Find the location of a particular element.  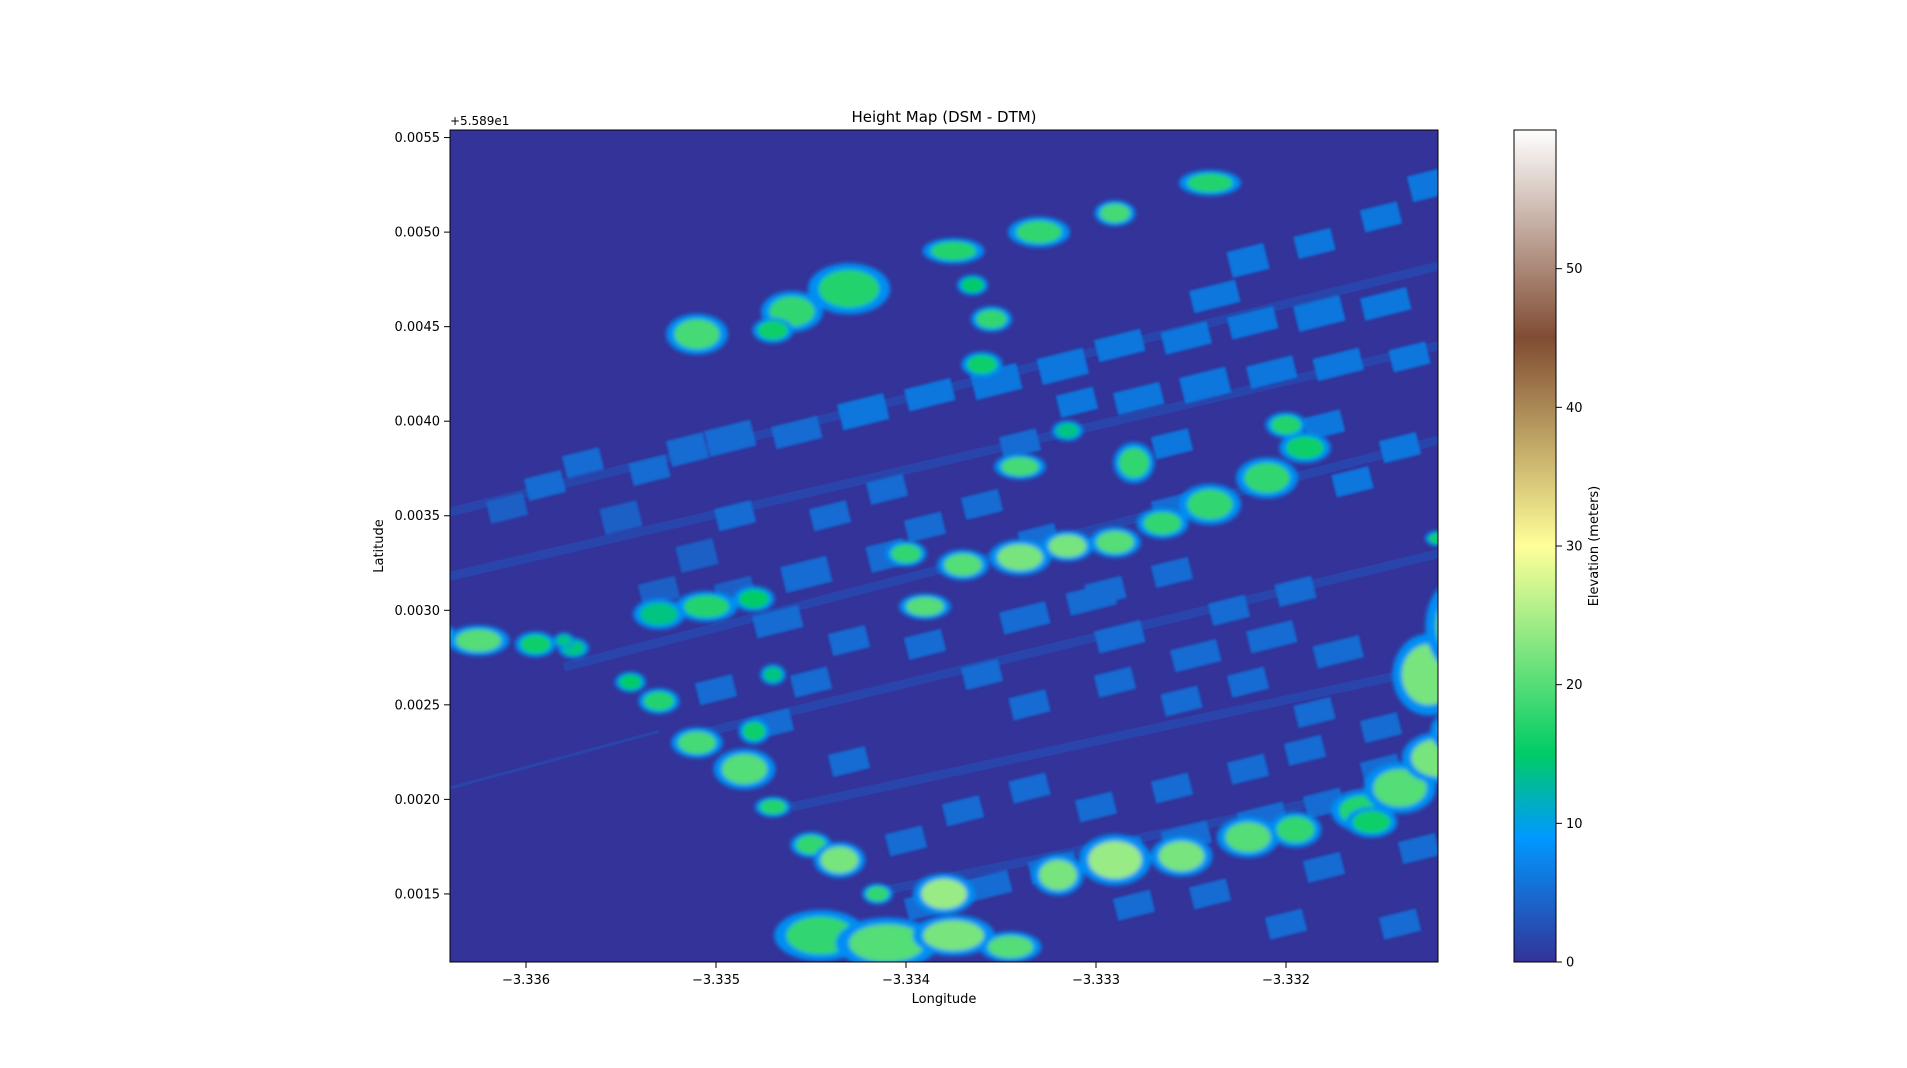

y-tick-label: 0.0035 is located at coordinates (418, 516).